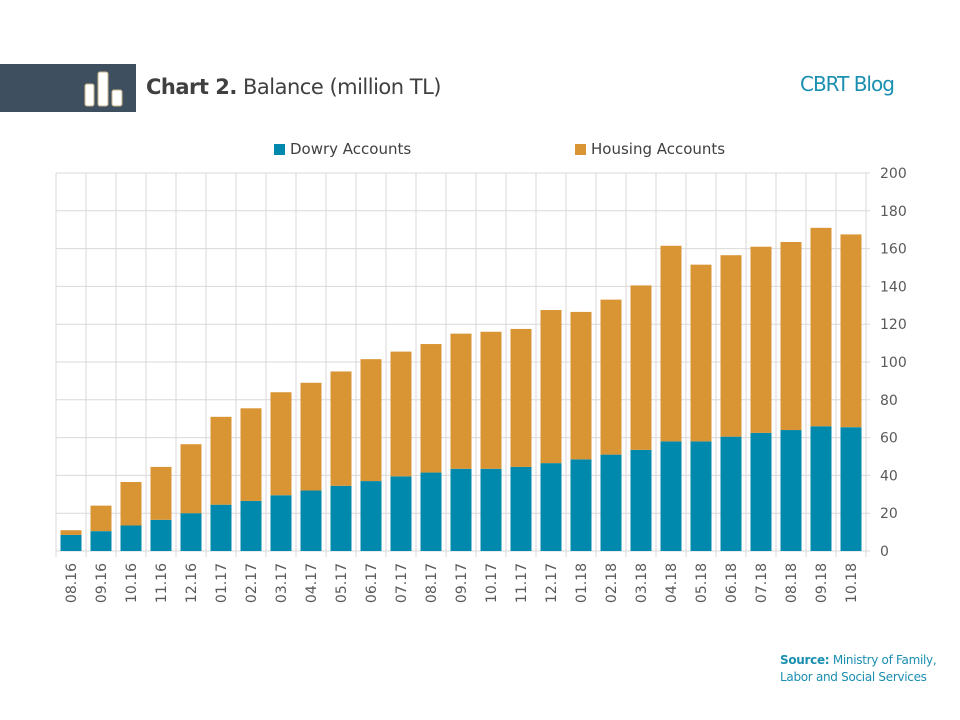  I want to click on x-tick-label: 03.18, so click(642, 583).